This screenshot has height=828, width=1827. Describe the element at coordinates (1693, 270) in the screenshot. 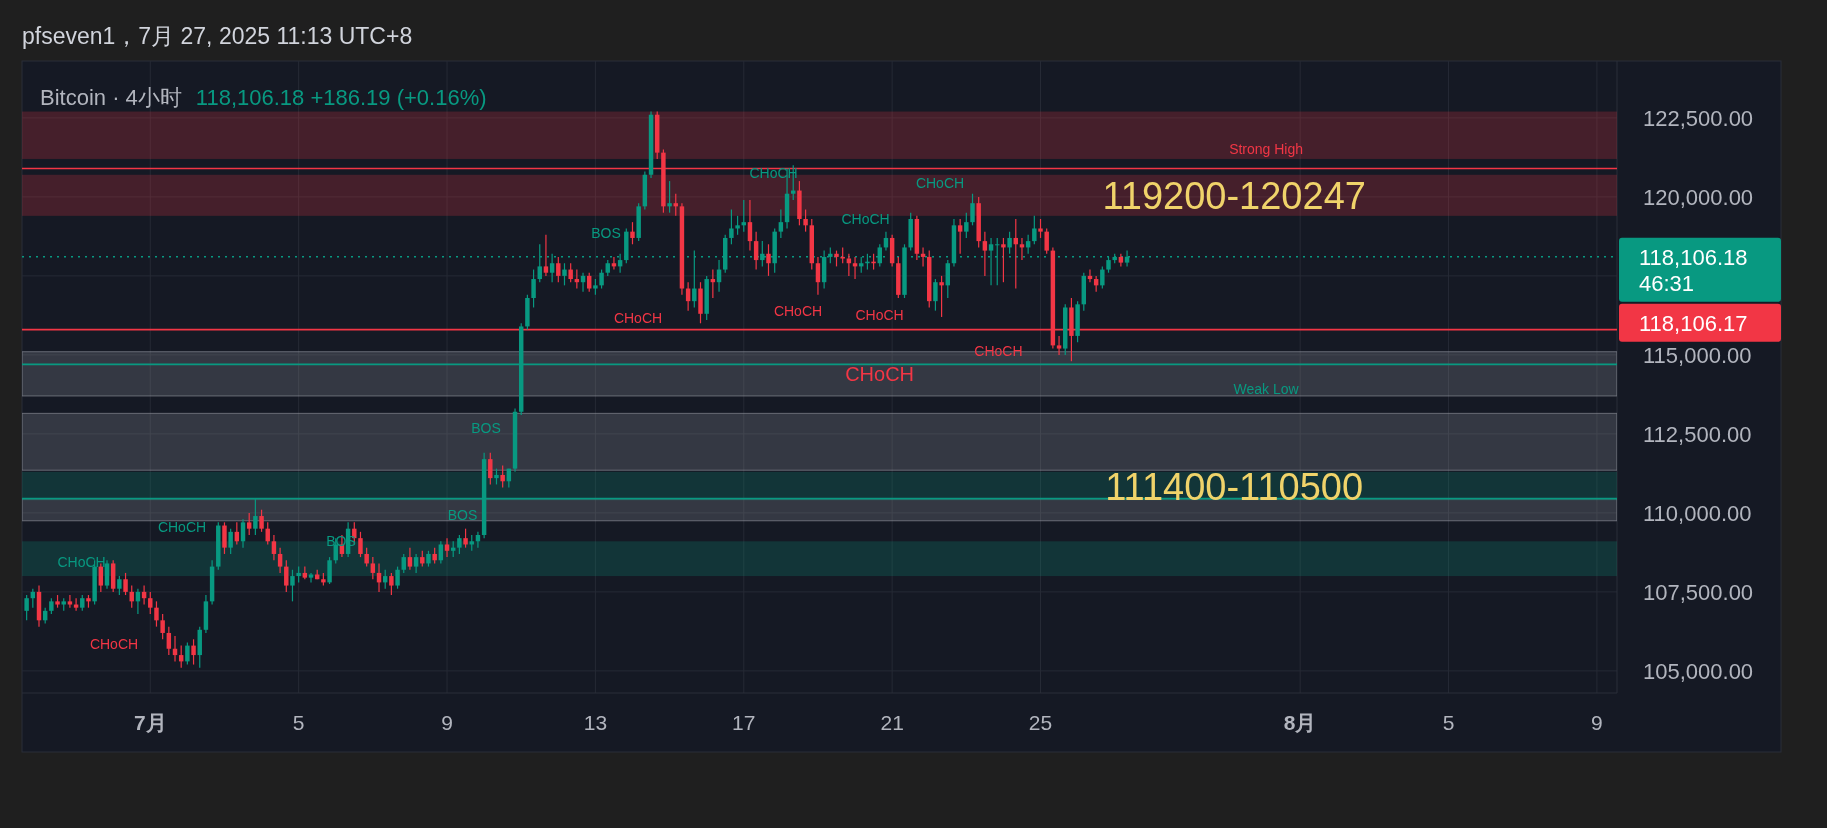

I see `ref-line-label: 118,106.18 46:31` at that location.